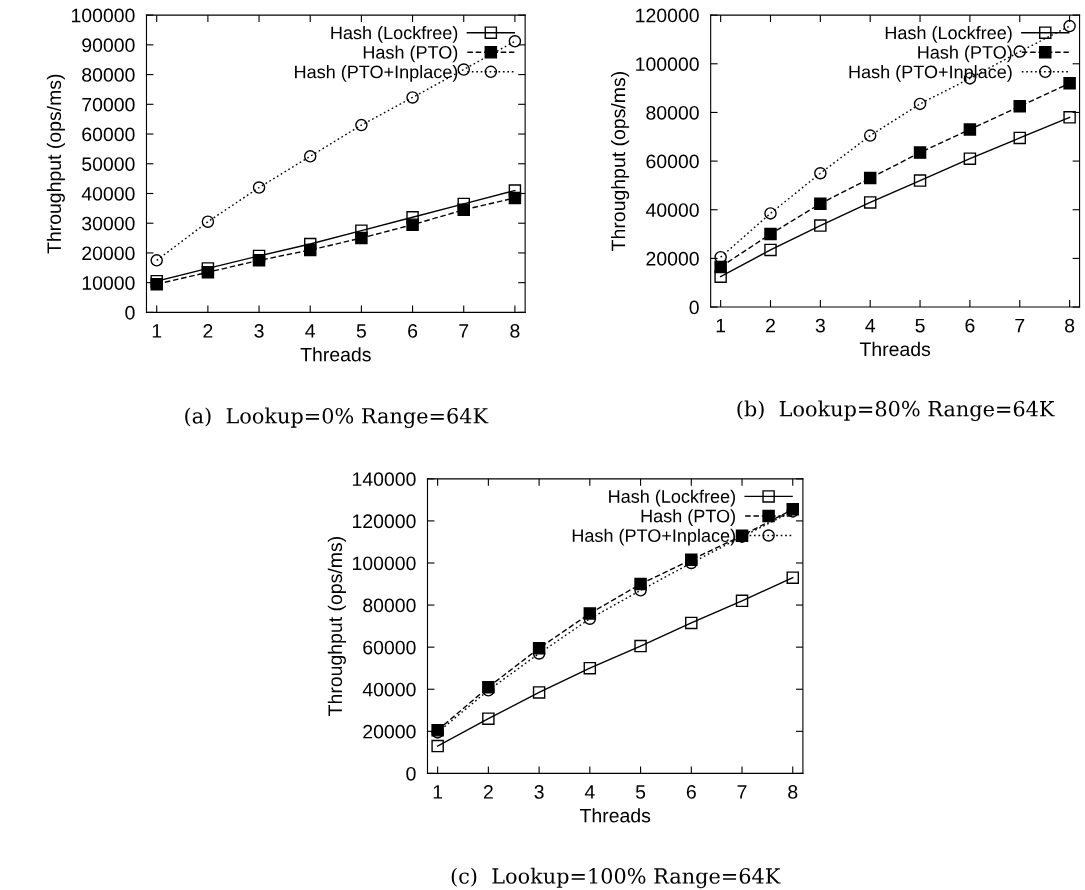 The image size is (1085, 890). I want to click on y-tick-label: 140000, so click(384, 479).